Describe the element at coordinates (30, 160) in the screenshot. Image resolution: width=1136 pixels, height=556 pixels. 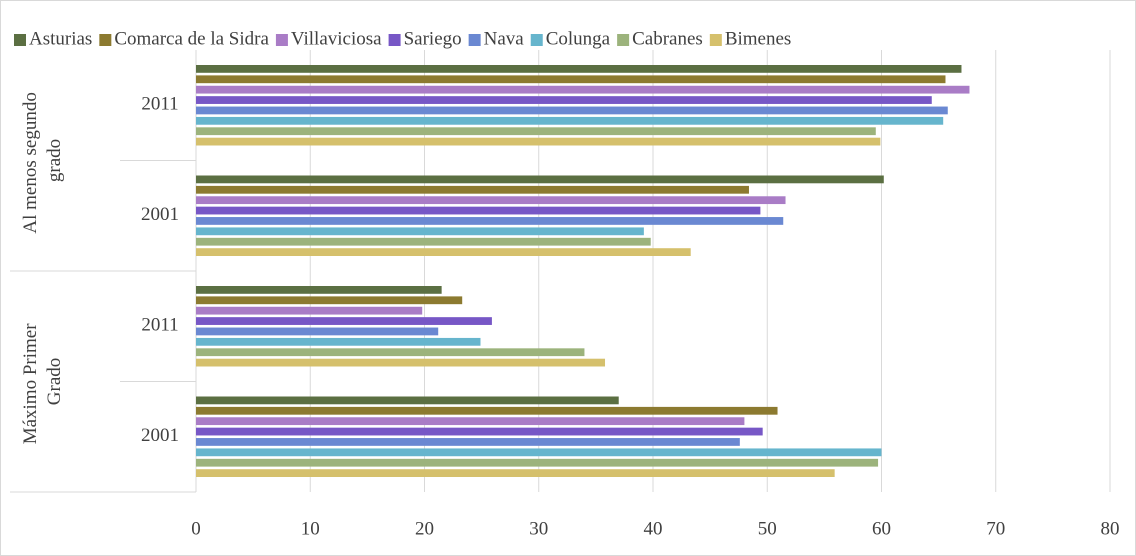
I see `group-label-line: Al menos segundo` at that location.